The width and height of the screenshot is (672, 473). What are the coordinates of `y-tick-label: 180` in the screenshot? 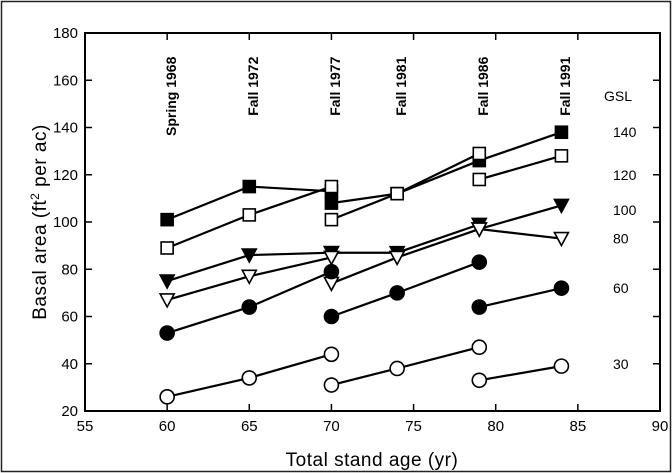 It's located at (65, 33).